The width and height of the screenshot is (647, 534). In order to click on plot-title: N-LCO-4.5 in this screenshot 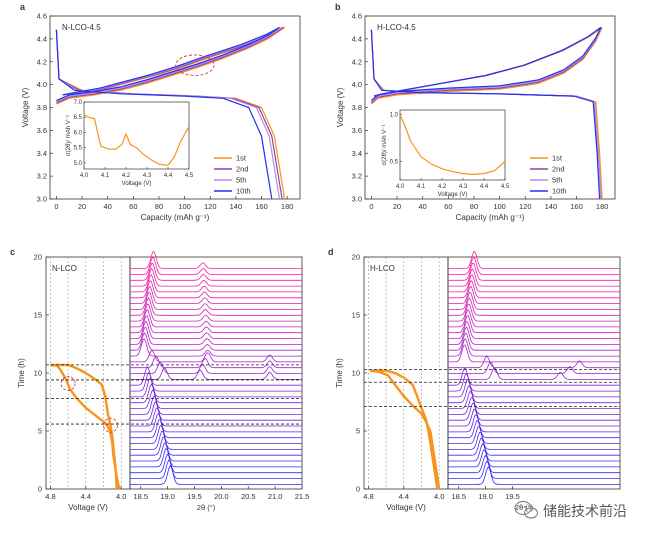, I will do `click(81, 27)`.